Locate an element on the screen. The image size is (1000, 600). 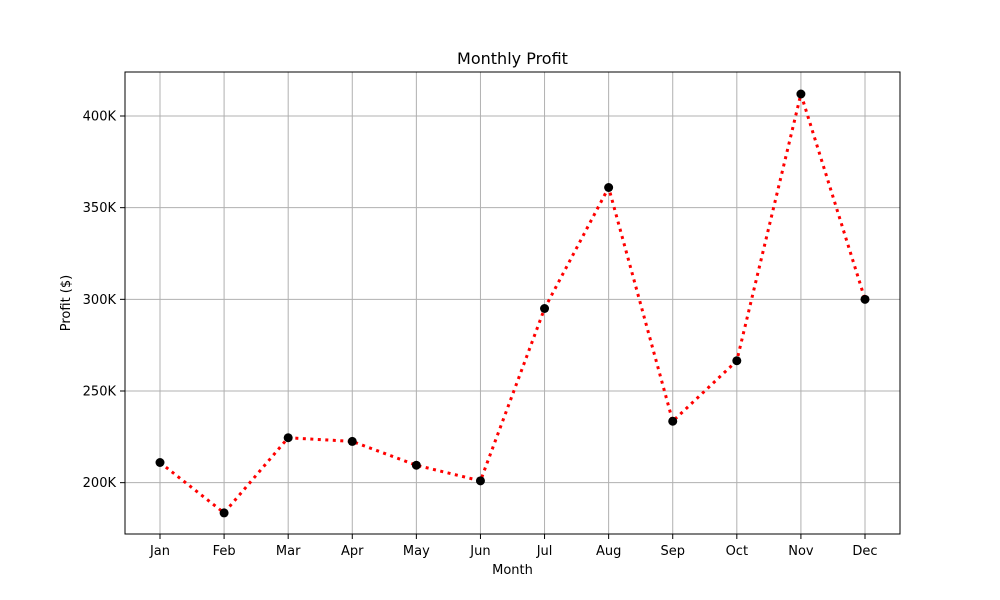
y-tick-label: 400K is located at coordinates (100, 117).